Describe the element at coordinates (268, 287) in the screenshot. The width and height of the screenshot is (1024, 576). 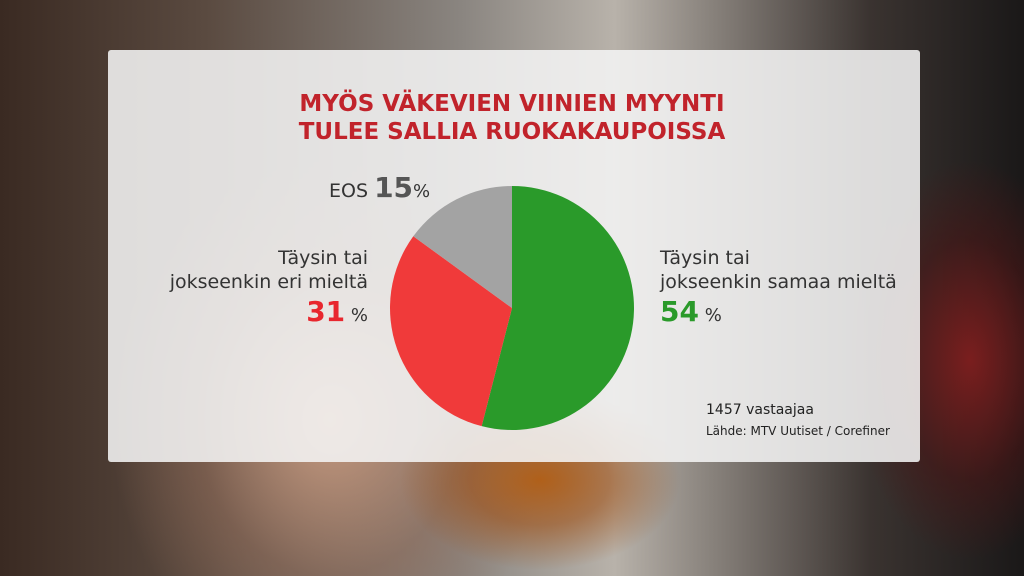
I see `slice-label-disagree: Täysin tai jokseenkin eri mieltä 31 %` at that location.